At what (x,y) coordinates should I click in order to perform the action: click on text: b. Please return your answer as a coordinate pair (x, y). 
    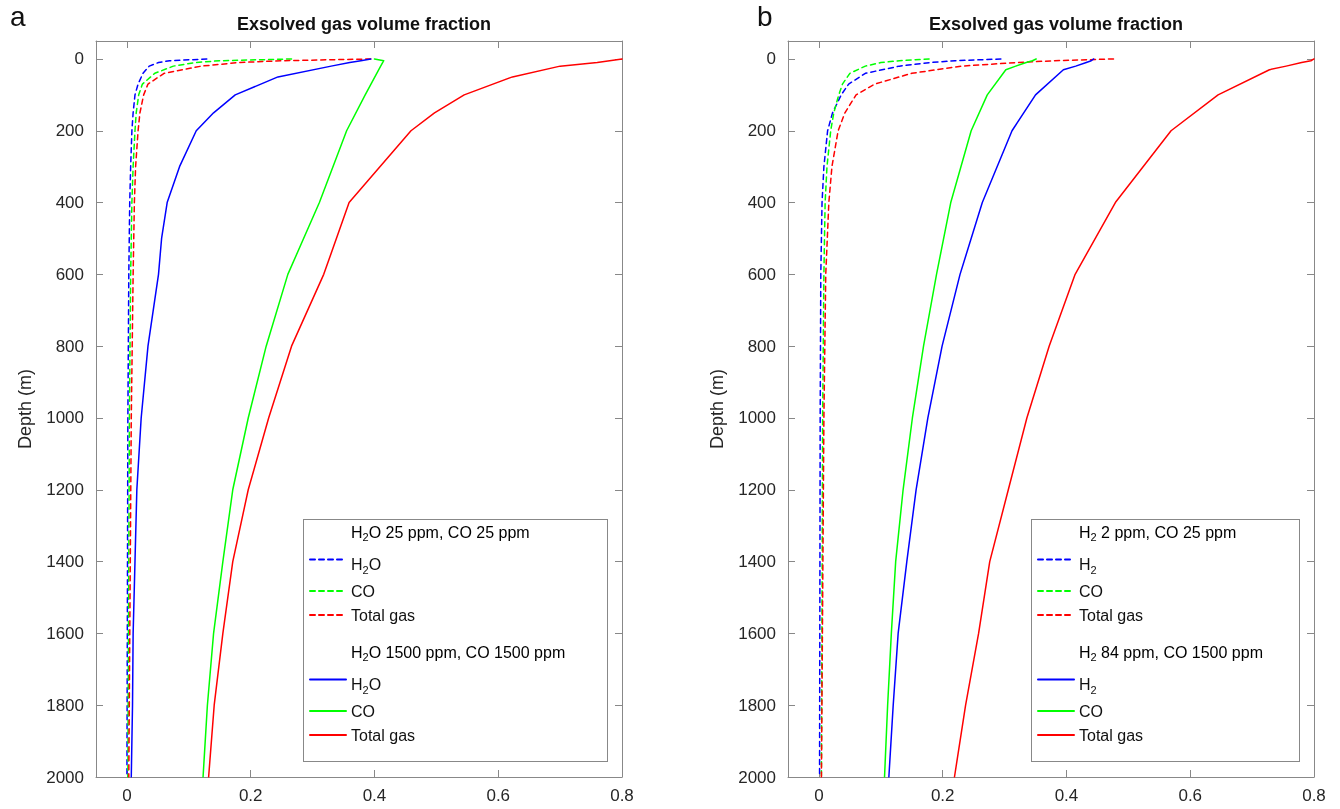
    Looking at the image, I should click on (765, 16).